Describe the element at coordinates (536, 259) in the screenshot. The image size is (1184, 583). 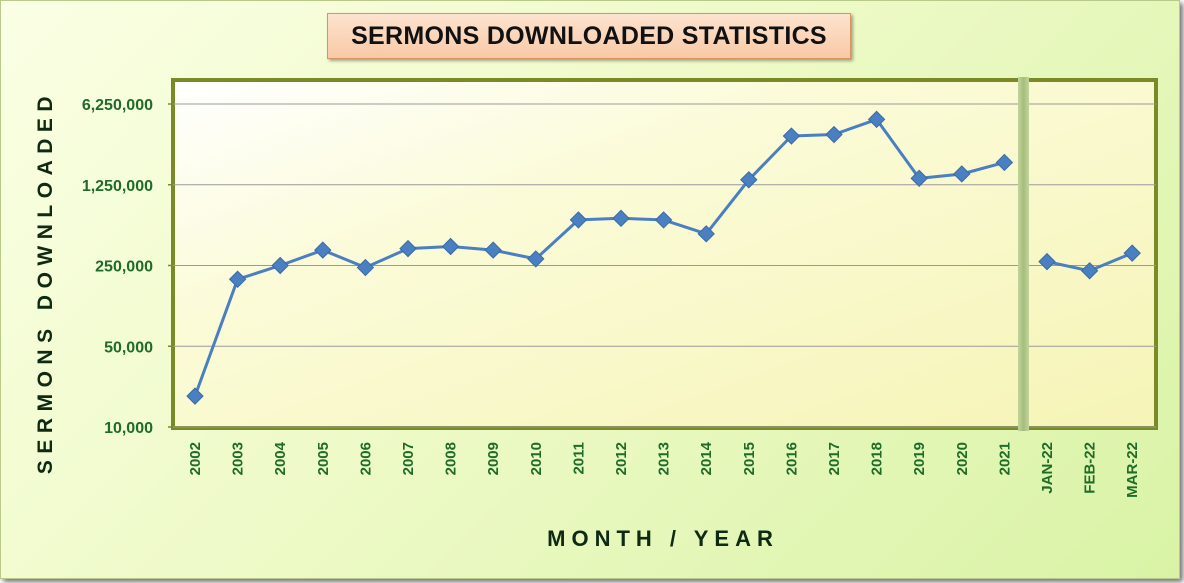
I see `data-point-2010` at that location.